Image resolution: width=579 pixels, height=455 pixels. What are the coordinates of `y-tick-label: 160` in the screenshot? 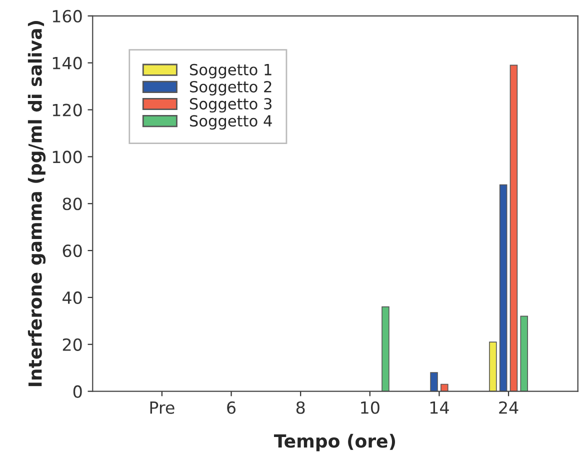 It's located at (67, 16).